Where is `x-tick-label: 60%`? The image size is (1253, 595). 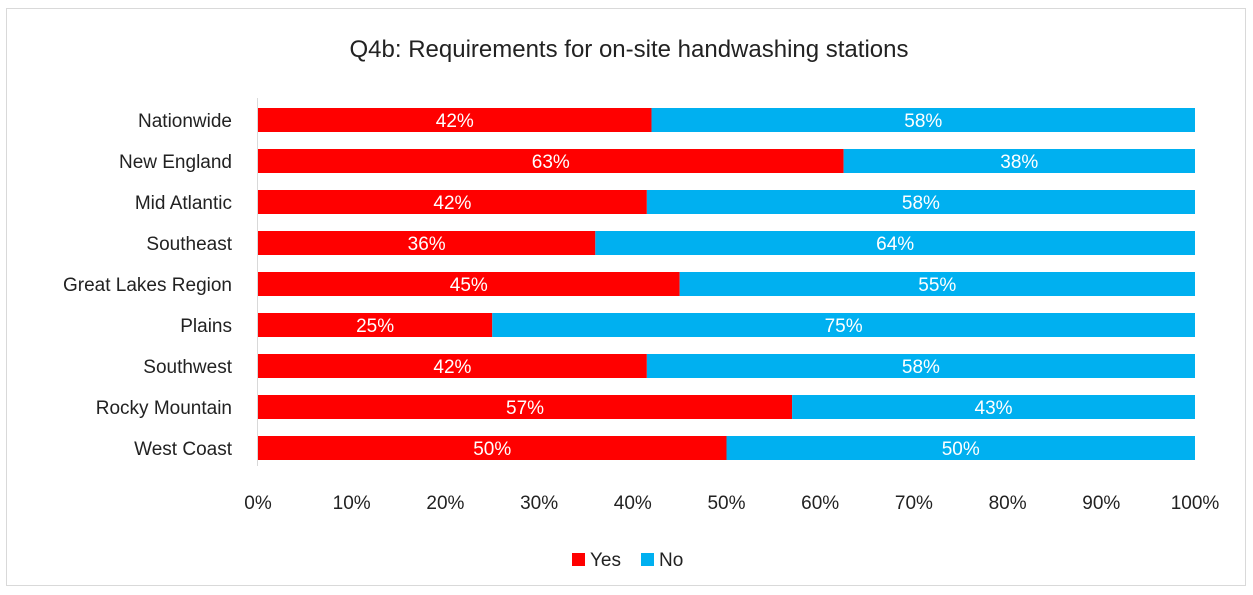
x-tick-label: 60% is located at coordinates (820, 503).